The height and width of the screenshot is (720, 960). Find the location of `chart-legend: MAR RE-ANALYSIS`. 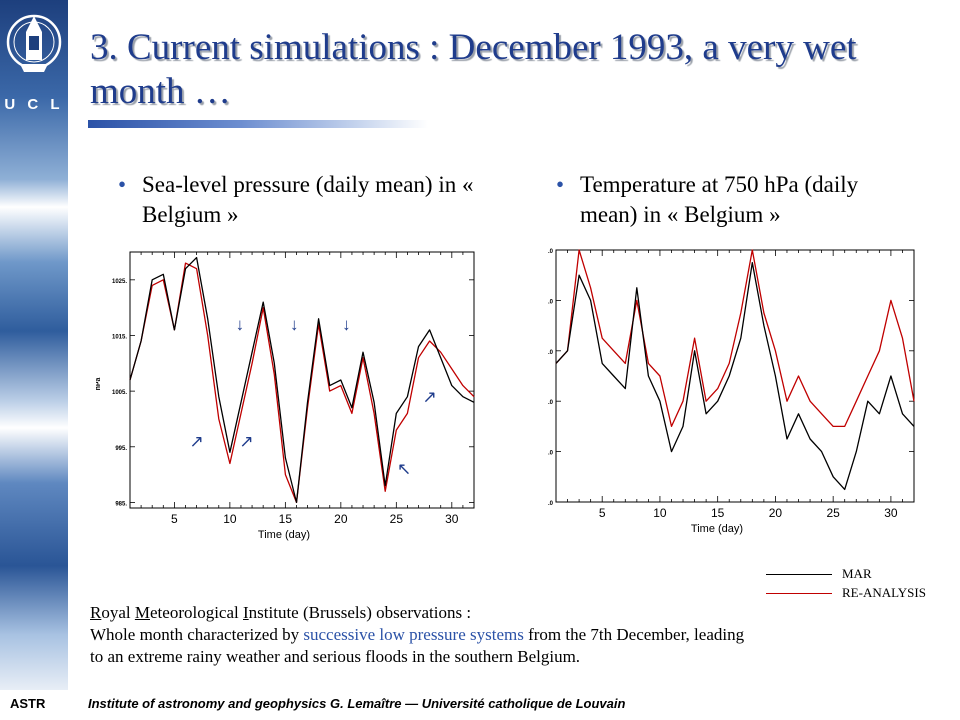

chart-legend: MAR RE-ANALYSIS is located at coordinates (861, 586).